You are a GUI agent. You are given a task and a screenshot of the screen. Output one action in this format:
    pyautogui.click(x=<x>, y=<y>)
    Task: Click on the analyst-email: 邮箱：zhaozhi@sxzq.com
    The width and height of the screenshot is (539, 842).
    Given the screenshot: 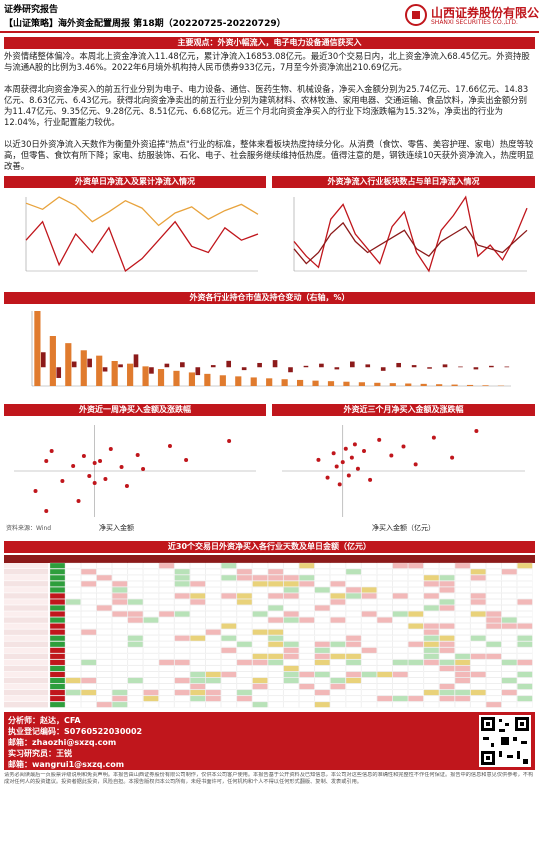 What is the action you would take?
    pyautogui.click(x=62, y=742)
    